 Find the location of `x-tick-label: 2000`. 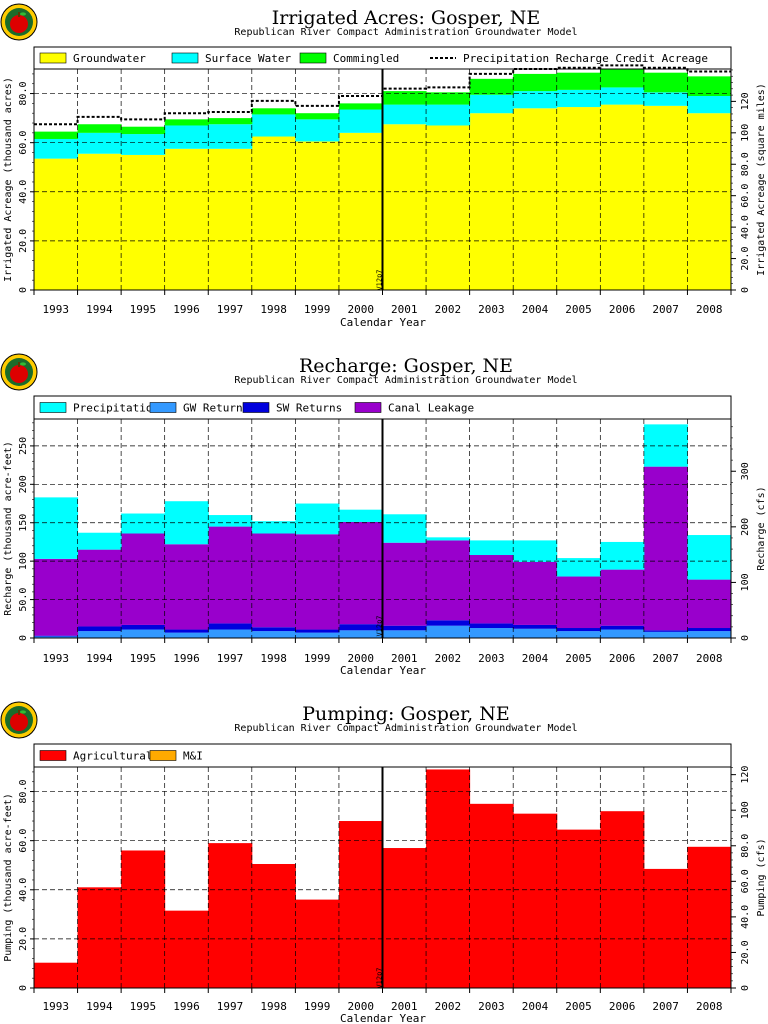

x-tick-label: 2000 is located at coordinates (360, 309).